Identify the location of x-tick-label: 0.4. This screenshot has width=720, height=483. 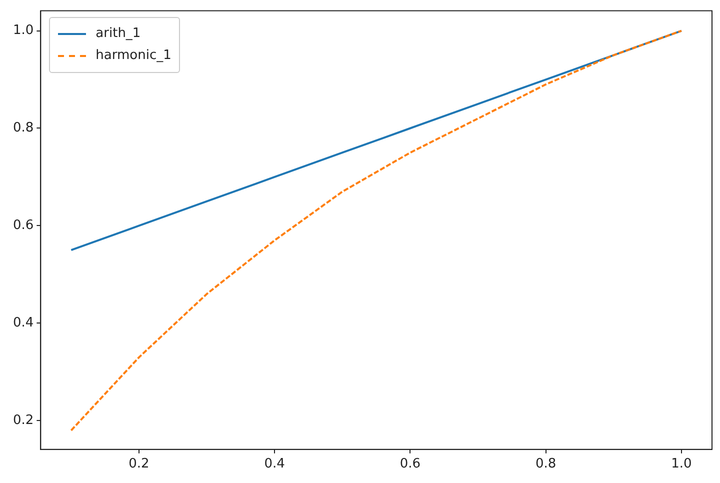
(274, 464).